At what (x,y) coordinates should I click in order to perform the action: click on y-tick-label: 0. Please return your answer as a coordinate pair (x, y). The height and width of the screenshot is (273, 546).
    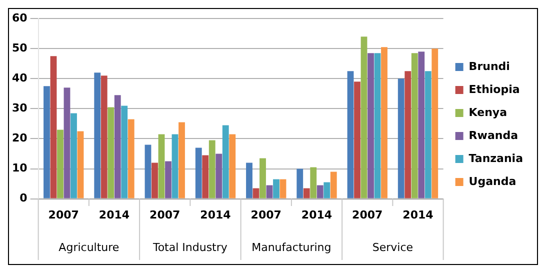
    Looking at the image, I should click on (24, 198).